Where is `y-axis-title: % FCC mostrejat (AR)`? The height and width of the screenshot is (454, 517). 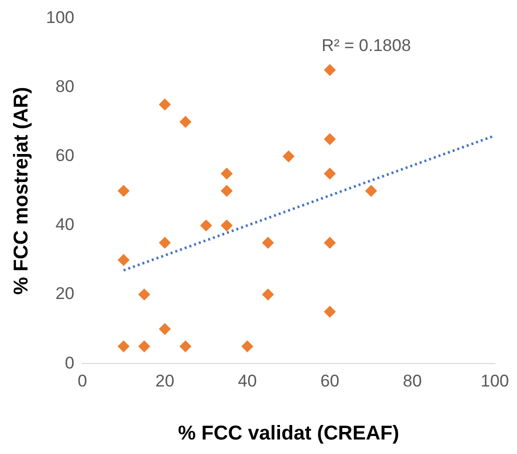 y-axis-title: % FCC mostrejat (AR) is located at coordinates (21, 191).